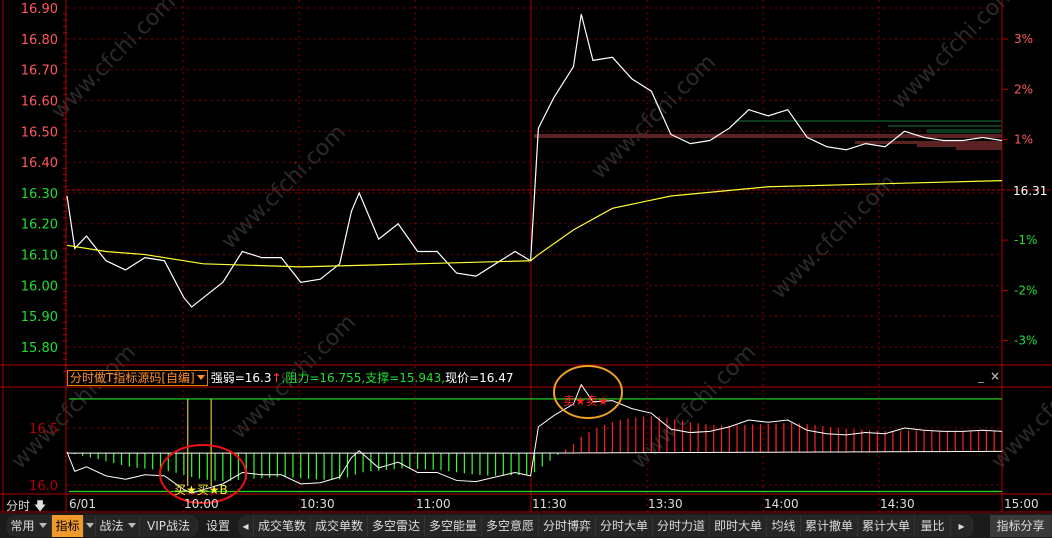 The image size is (1052, 538). I want to click on period-label: 分时, so click(18, 506).